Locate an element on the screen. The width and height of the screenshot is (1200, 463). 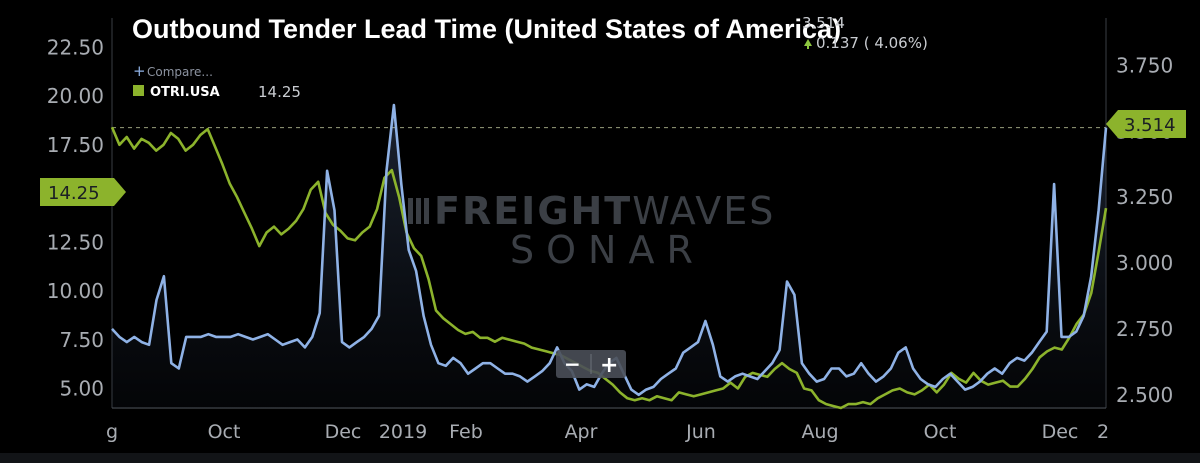
y-left-tick-label: 10.00 is located at coordinates (75, 291).